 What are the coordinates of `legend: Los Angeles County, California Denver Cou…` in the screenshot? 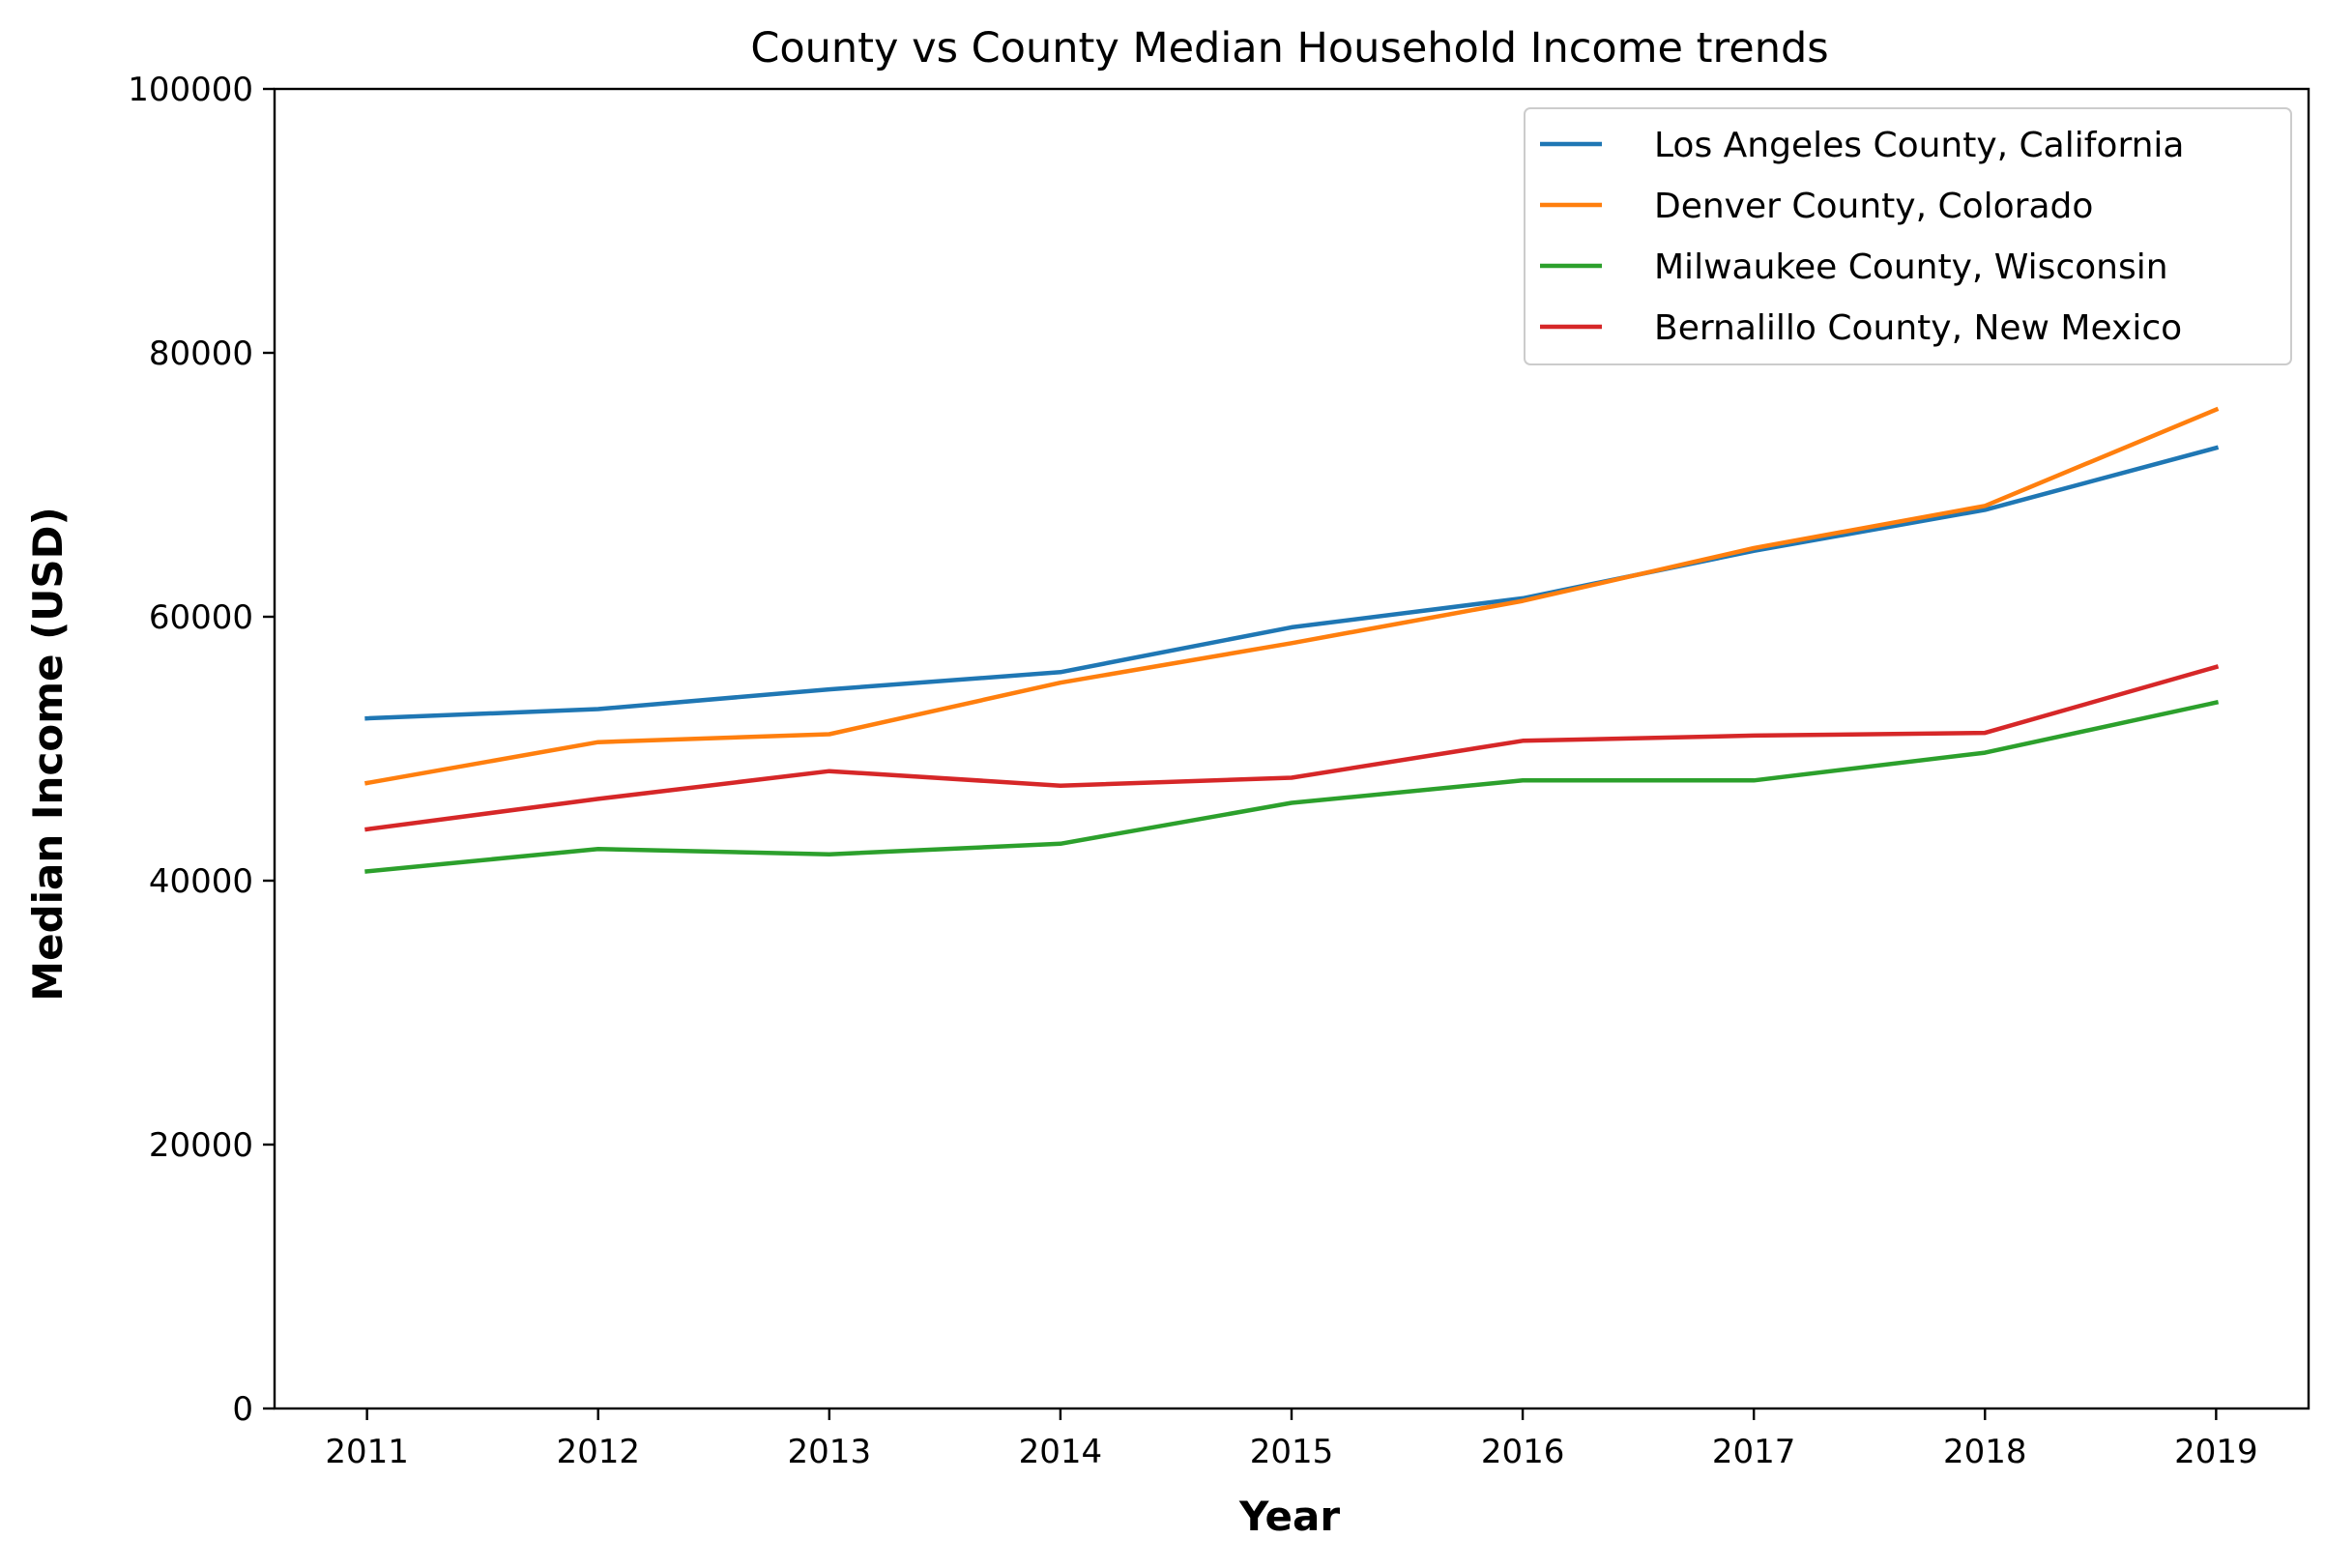 It's located at (1908, 236).